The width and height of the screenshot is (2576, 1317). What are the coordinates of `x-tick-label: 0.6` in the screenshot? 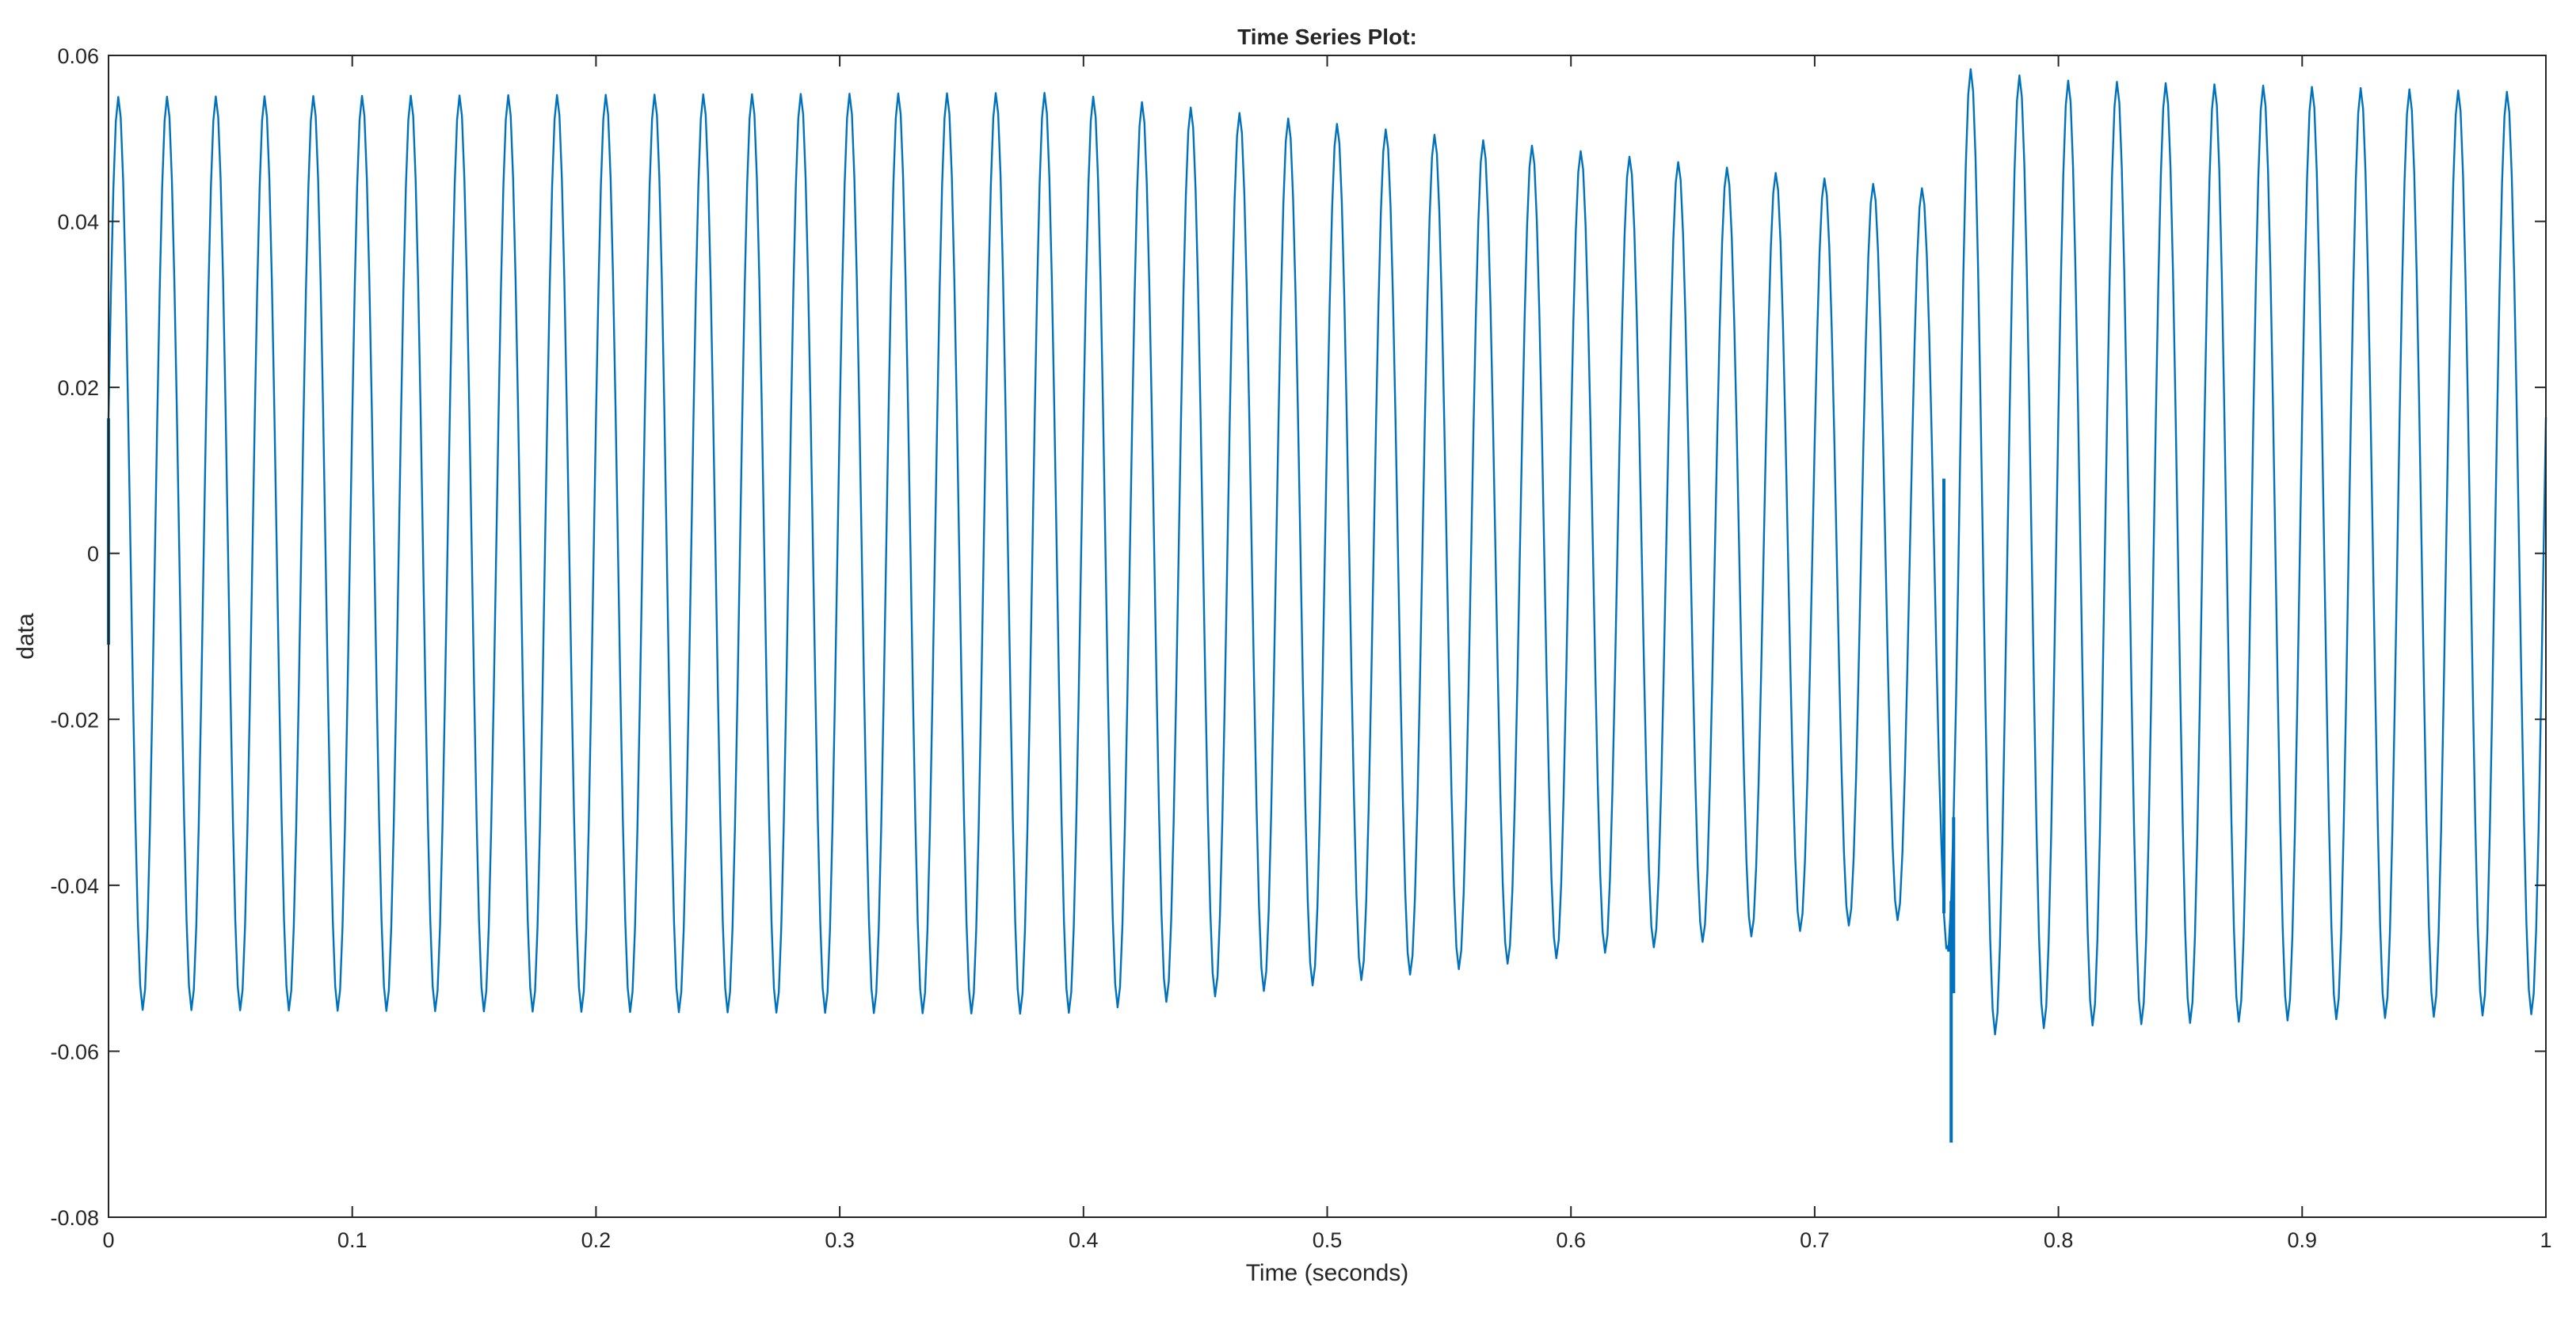 It's located at (1571, 1240).